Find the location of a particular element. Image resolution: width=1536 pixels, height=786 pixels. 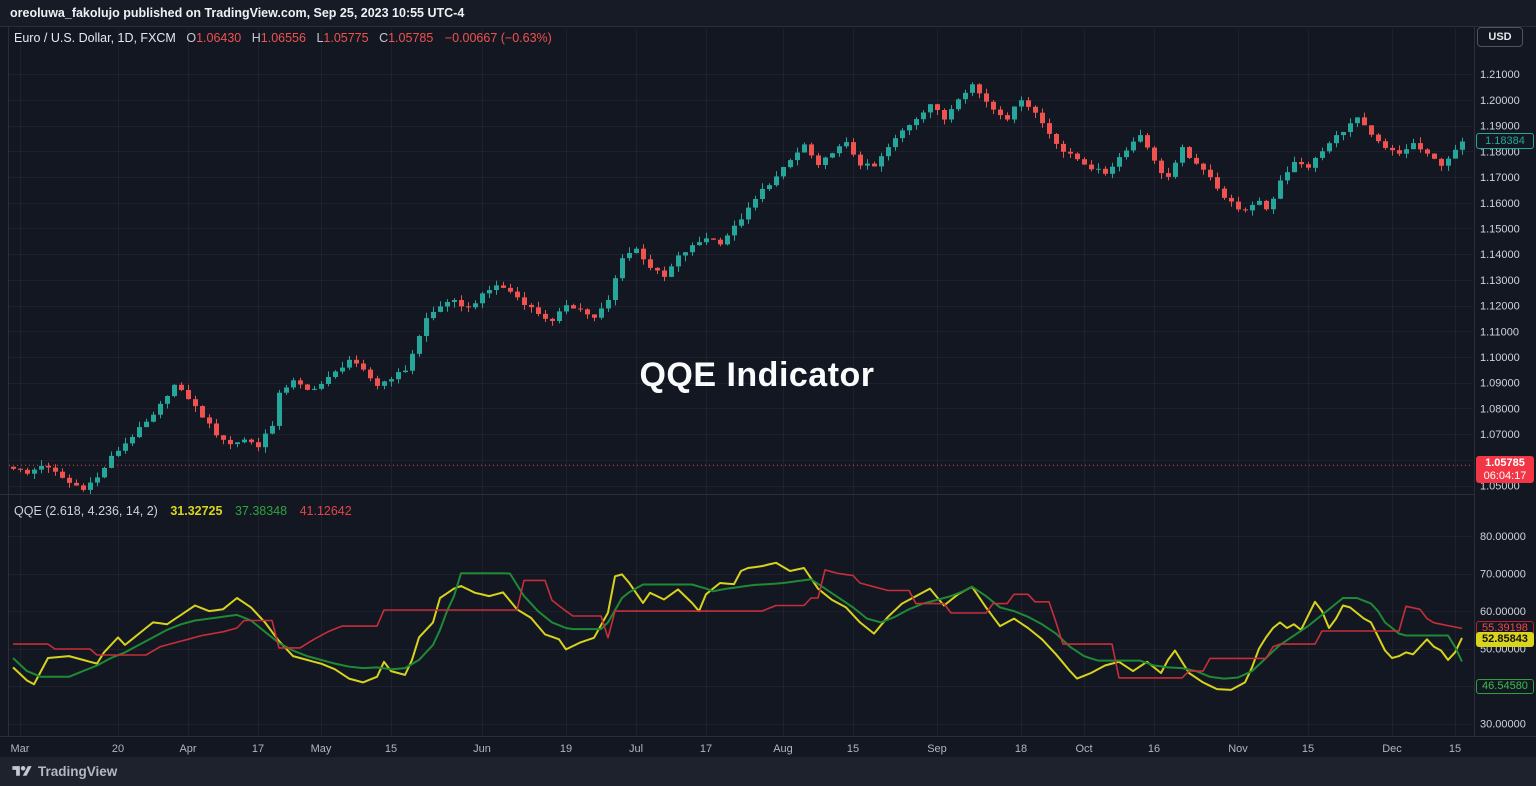

current-price-value: 1.05785 is located at coordinates (1505, 463).